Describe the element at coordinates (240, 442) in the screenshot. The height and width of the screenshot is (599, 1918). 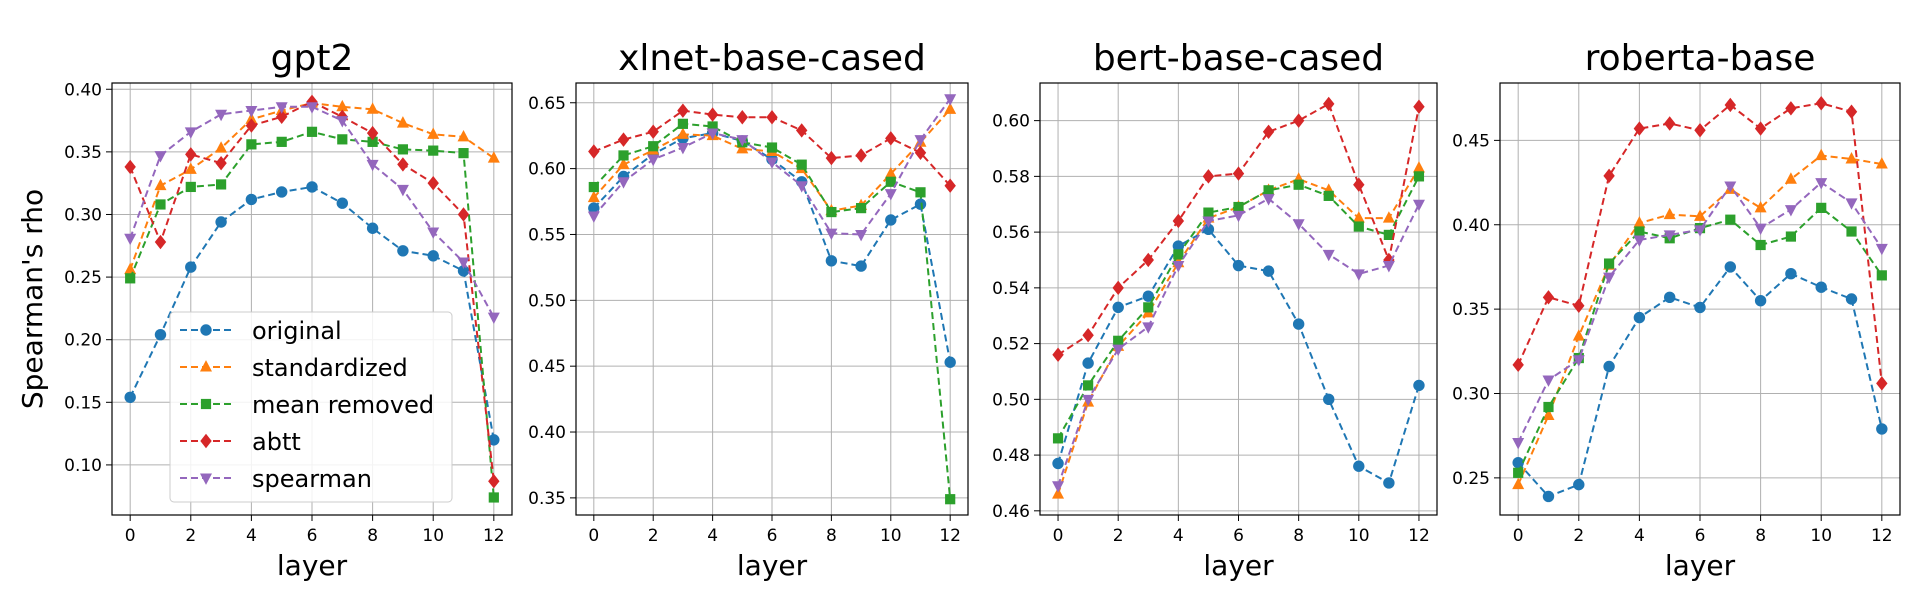
I see `legend-entry: abtt` at that location.